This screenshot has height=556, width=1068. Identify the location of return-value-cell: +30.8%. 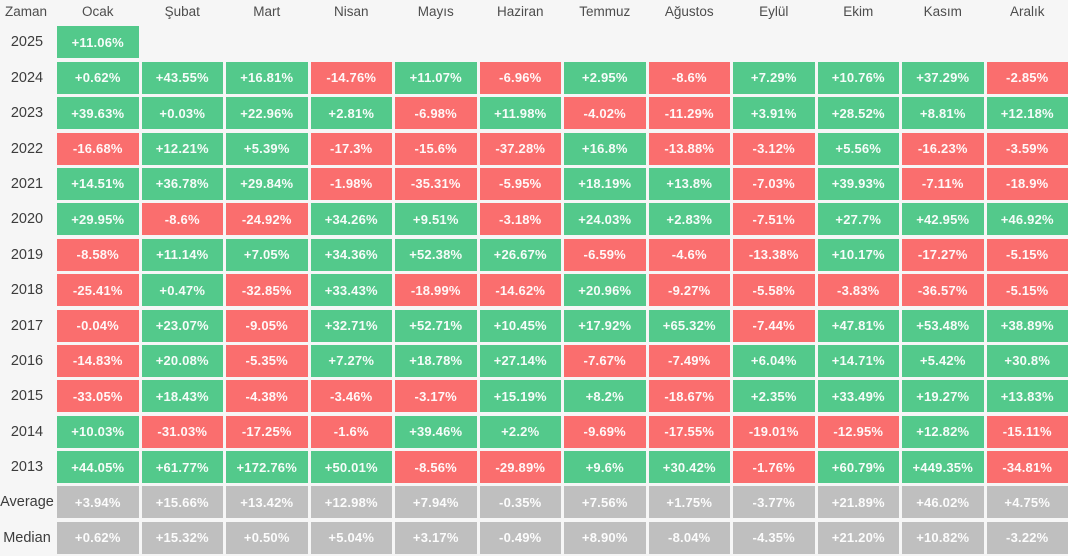
(1027, 360).